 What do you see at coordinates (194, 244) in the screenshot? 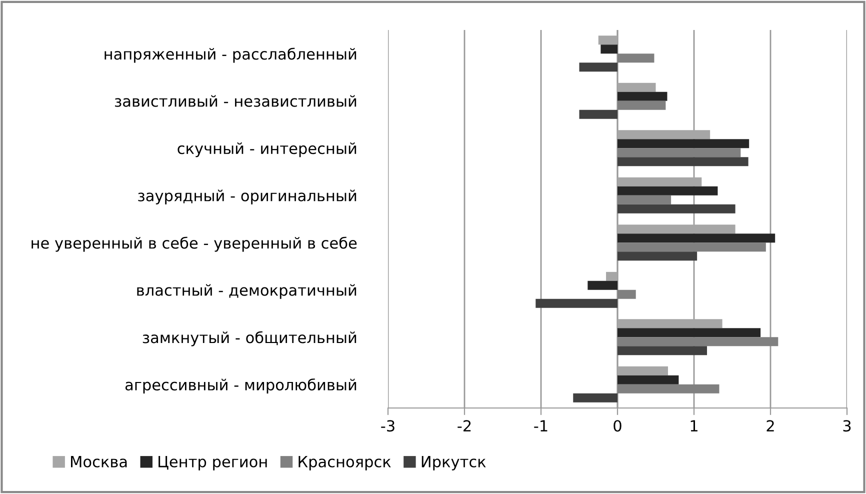
I see `y-tick-label: не уверенный в себе - уверенный в себе` at bounding box center [194, 244].